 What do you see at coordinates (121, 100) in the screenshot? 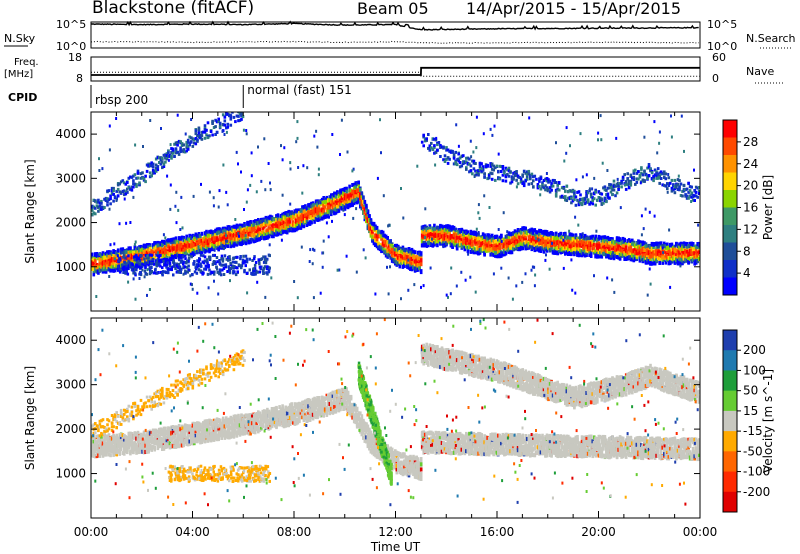
I see `cpid-segment-label: rbsp 200` at bounding box center [121, 100].